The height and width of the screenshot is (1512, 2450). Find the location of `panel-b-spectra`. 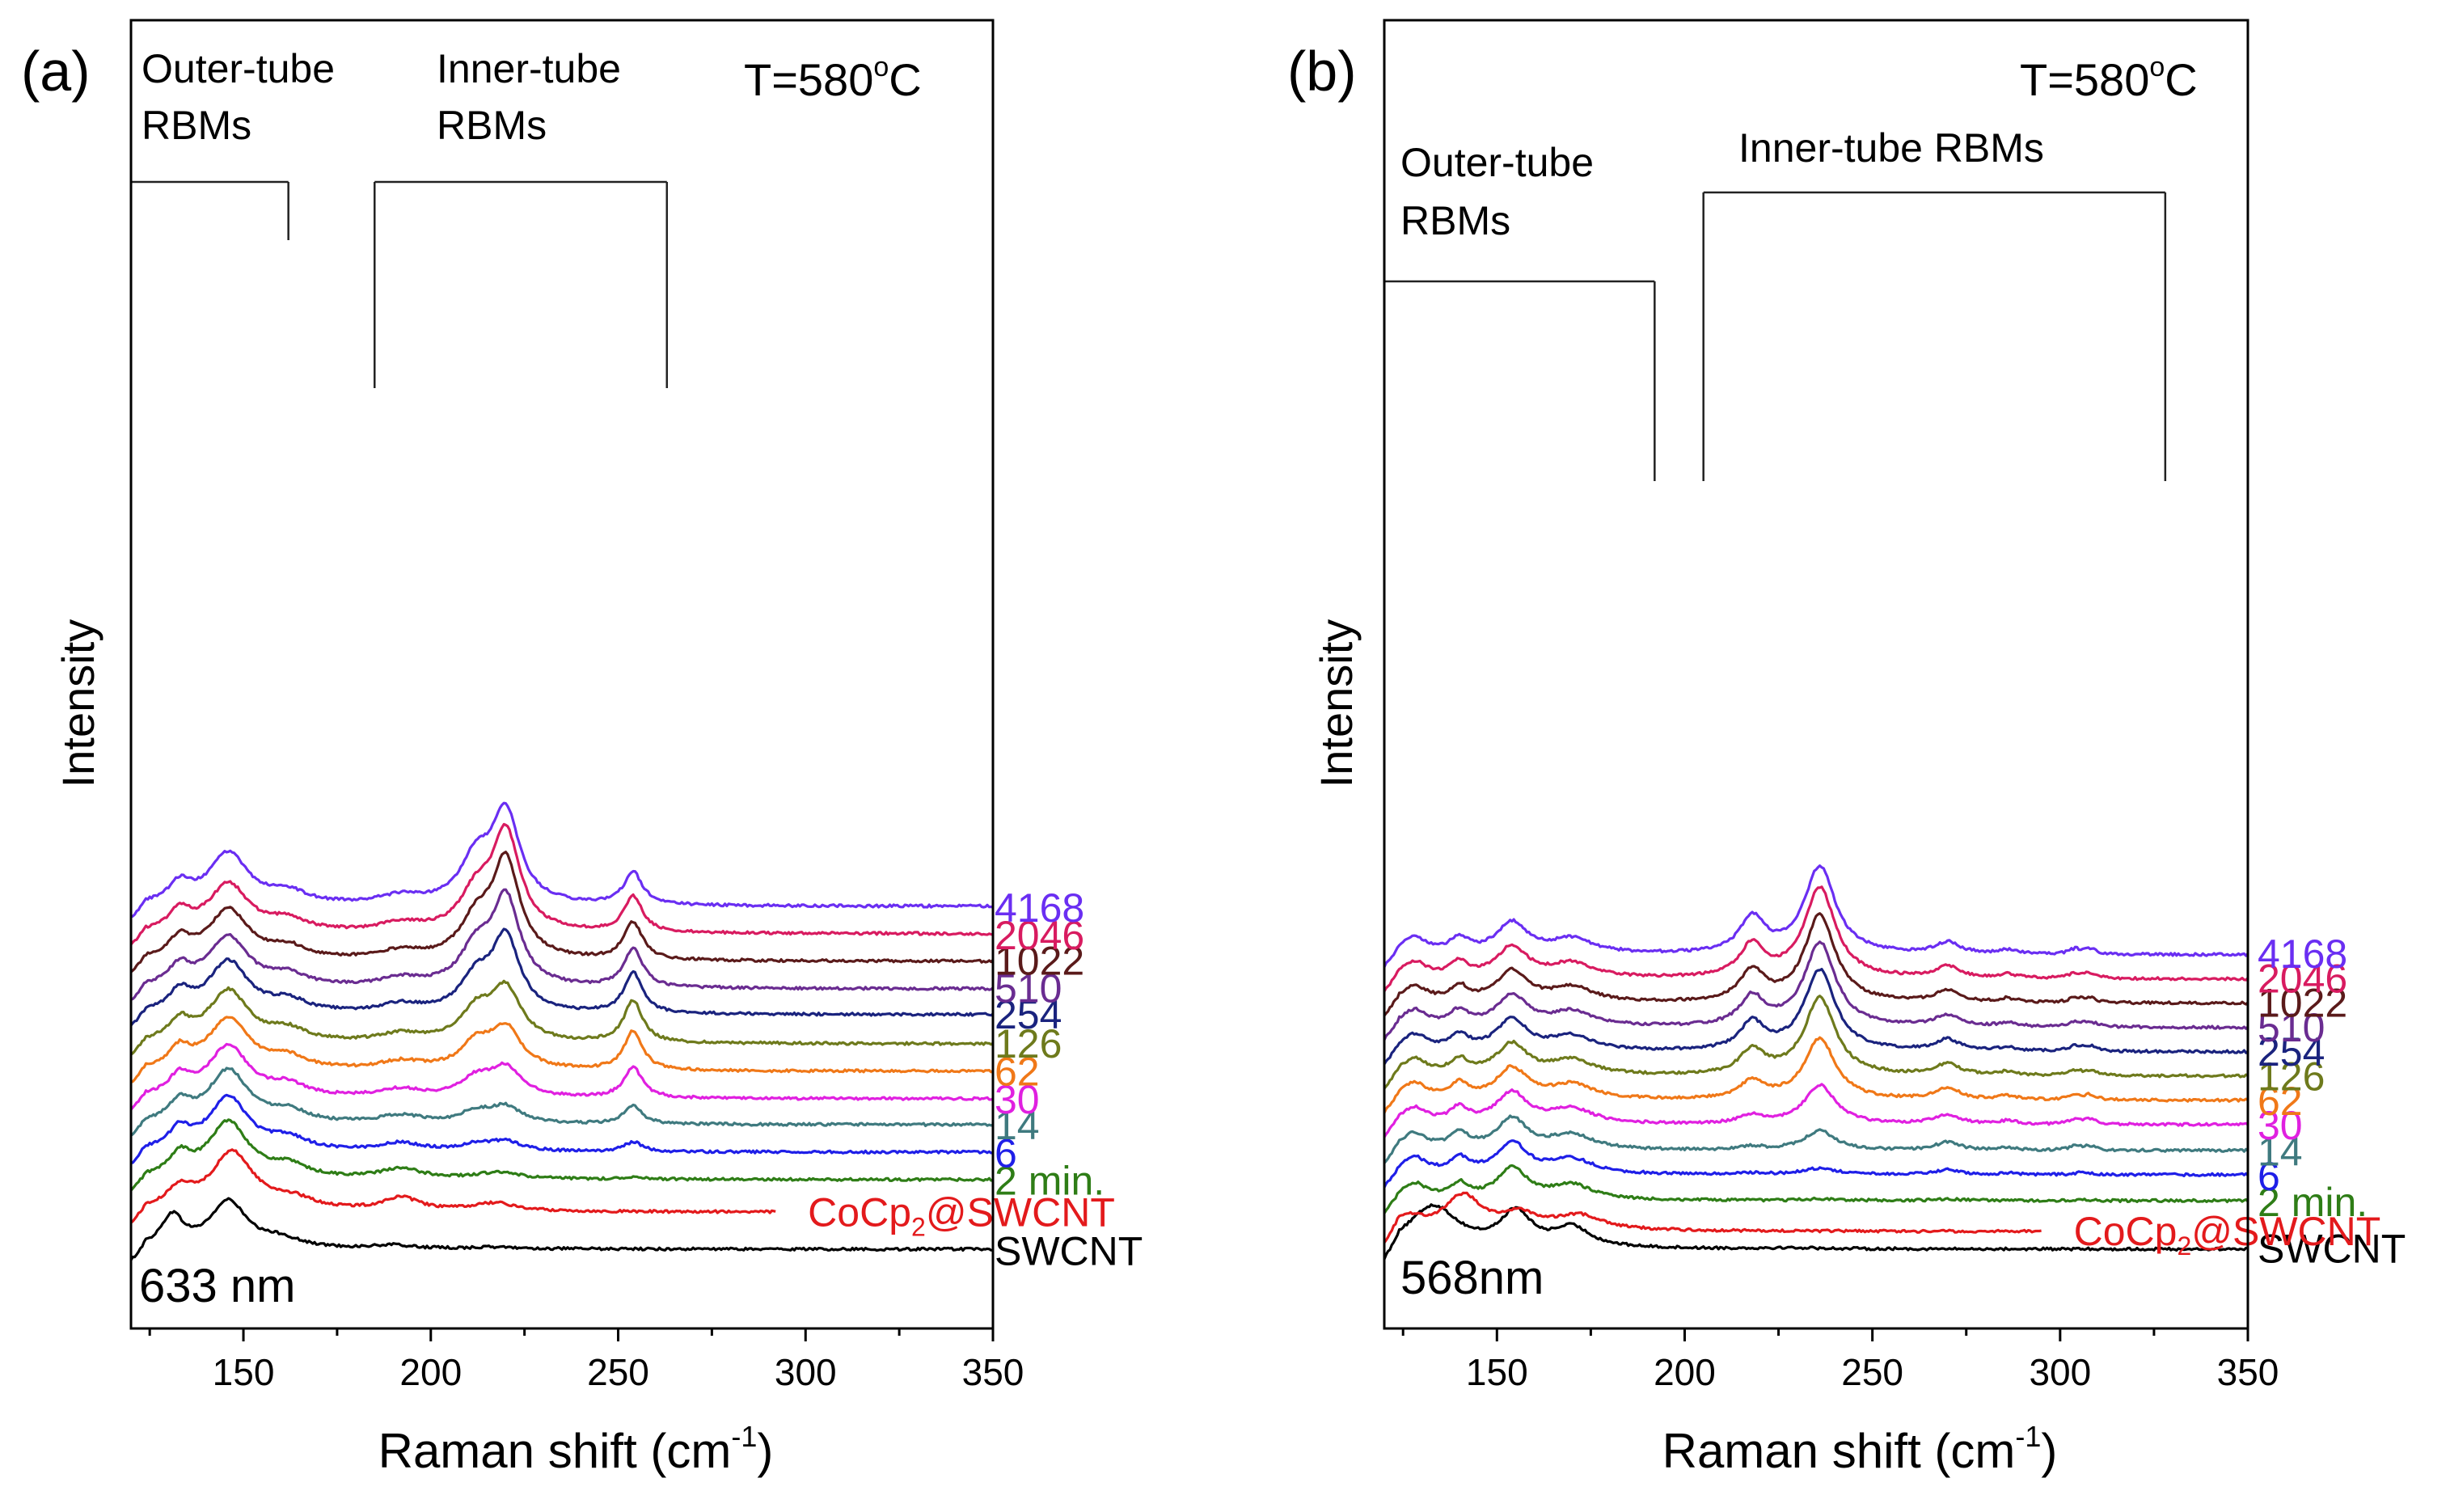

panel-b-spectra is located at coordinates (1816, 1062).